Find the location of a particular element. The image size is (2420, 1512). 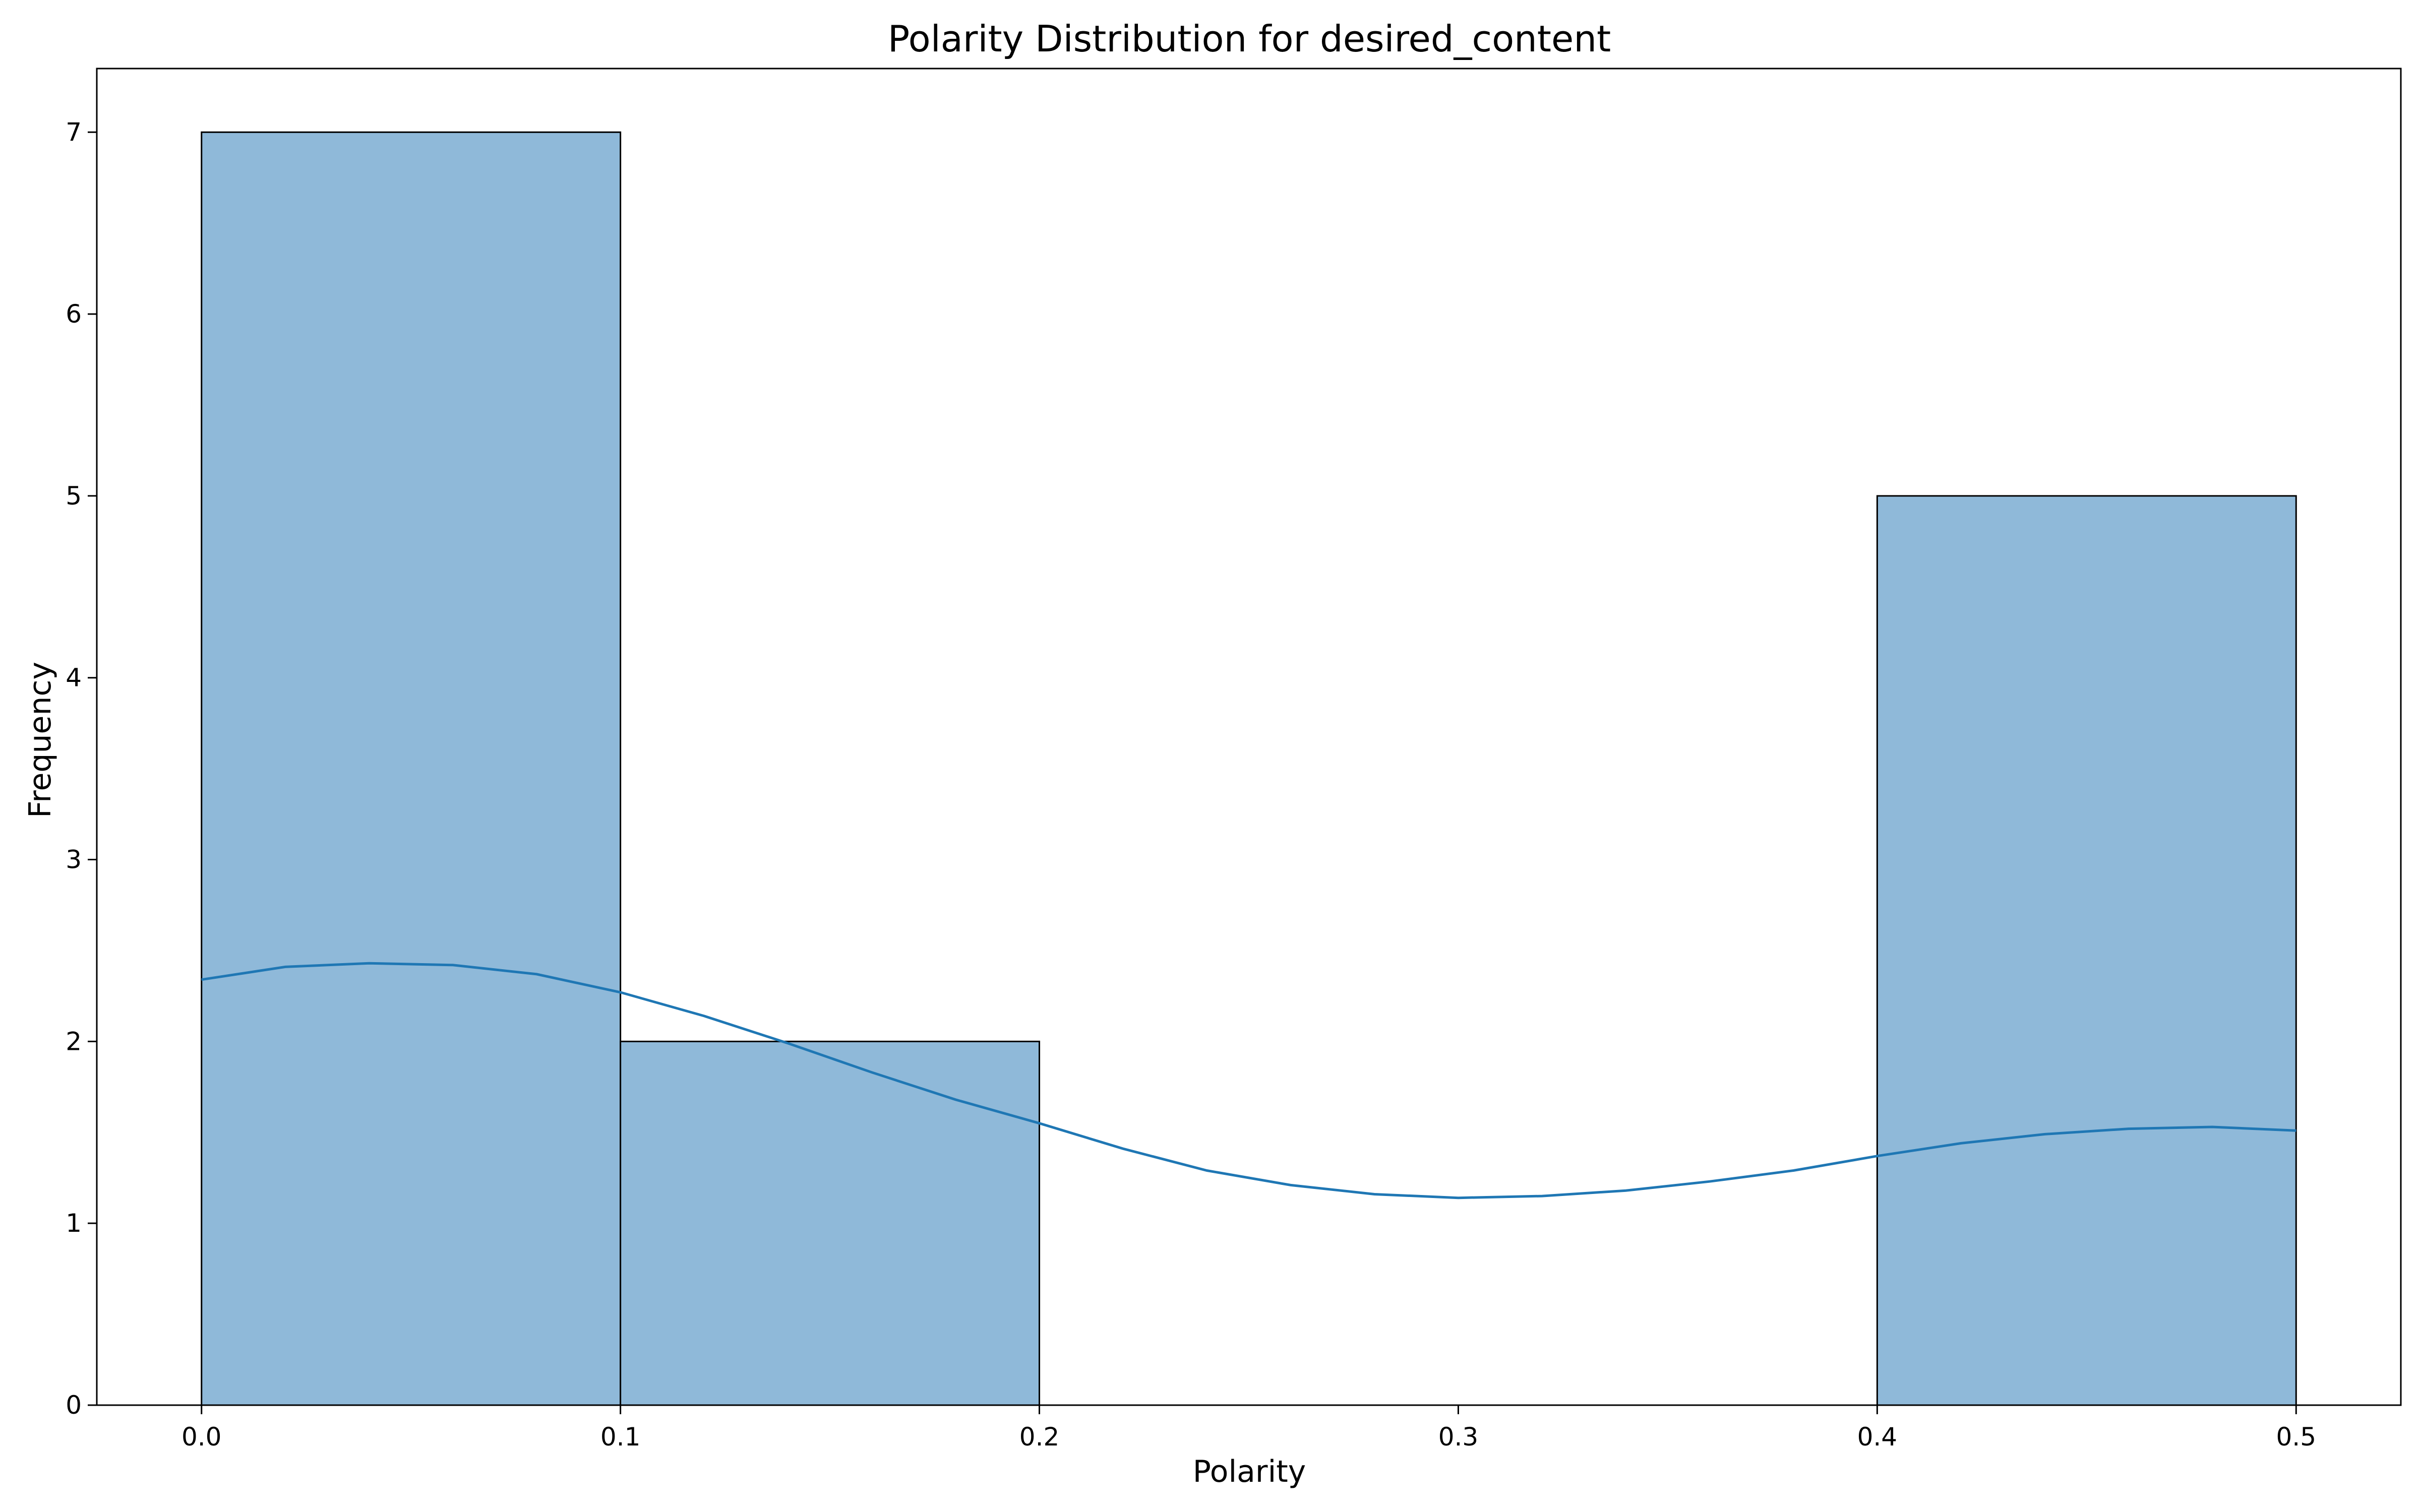

y-tick-label: 1 is located at coordinates (74, 1224).